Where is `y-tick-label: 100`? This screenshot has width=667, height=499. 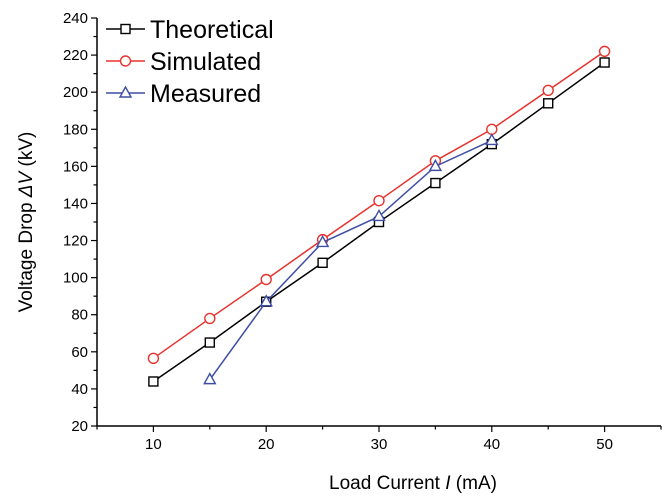 y-tick-label: 100 is located at coordinates (75, 278).